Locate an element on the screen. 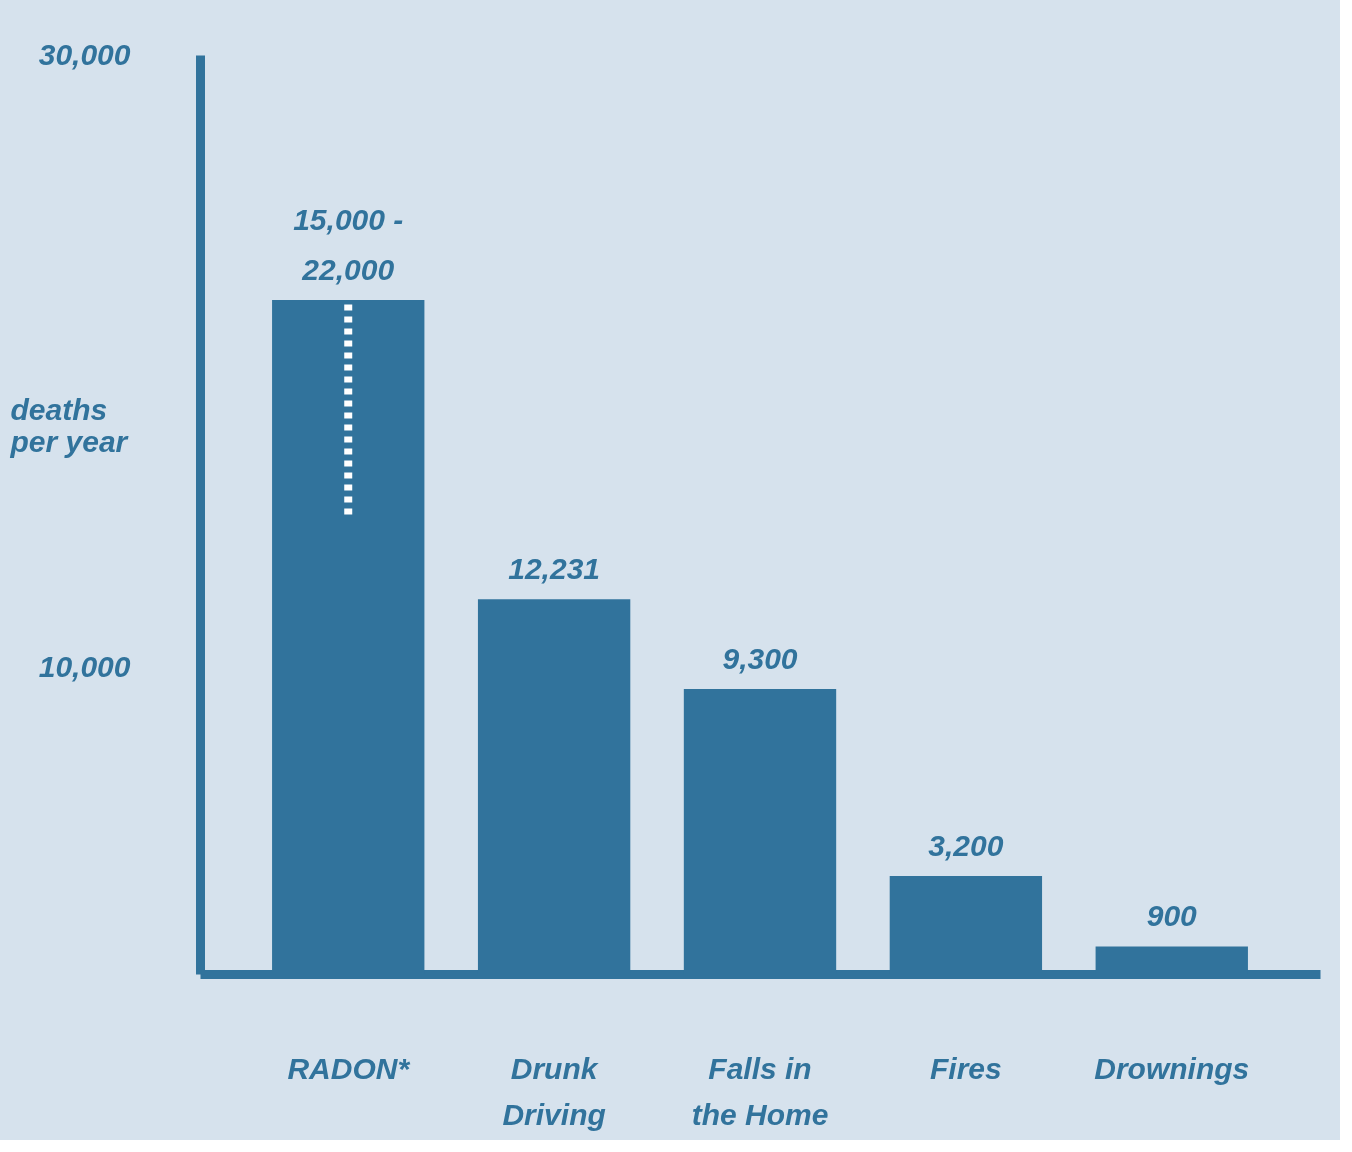 The width and height of the screenshot is (1352, 1152). y-axis-title: deaths per year is located at coordinates (69, 425).